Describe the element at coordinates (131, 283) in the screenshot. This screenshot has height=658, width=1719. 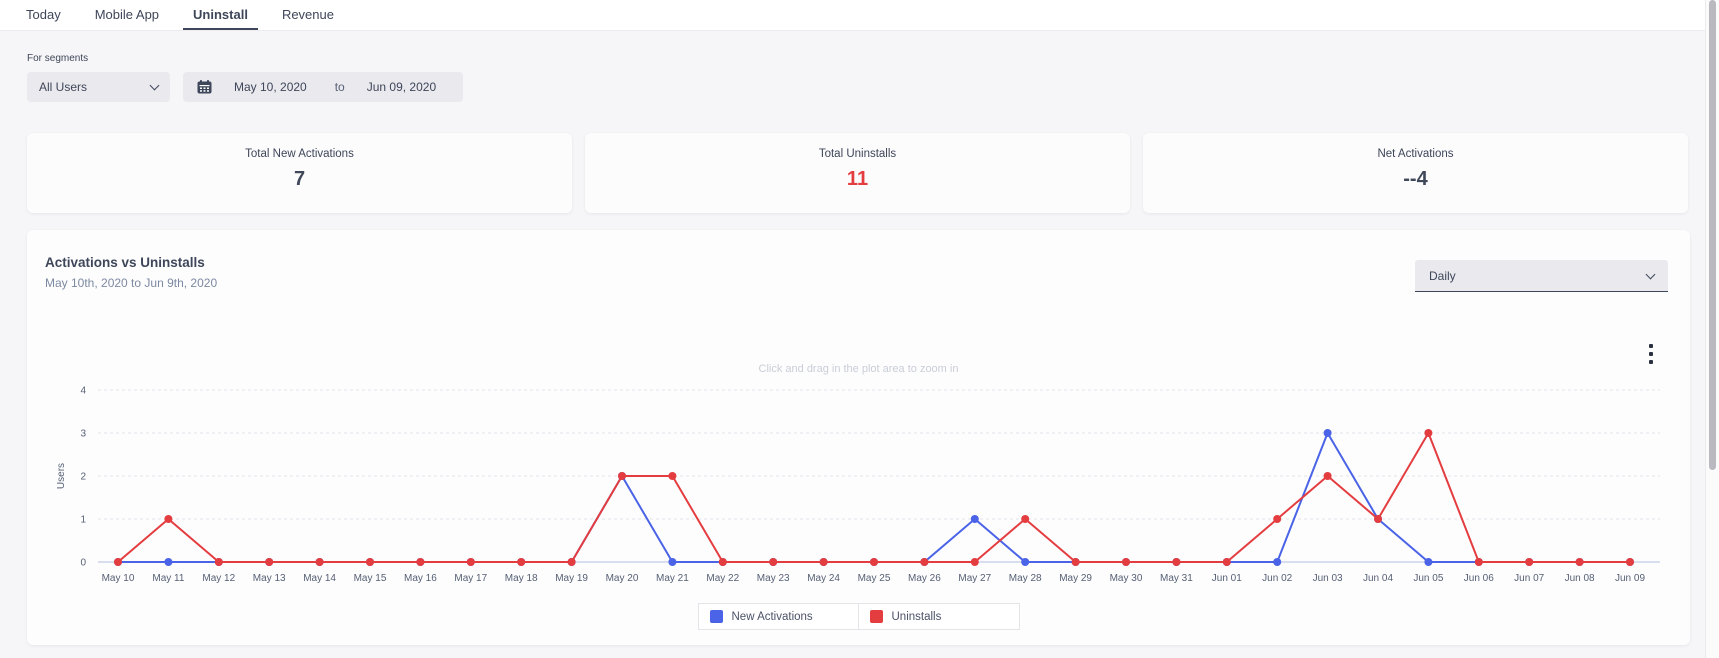
I see `chart-subtitle: May 10th, 2020 to Jun 9th, 2020` at that location.